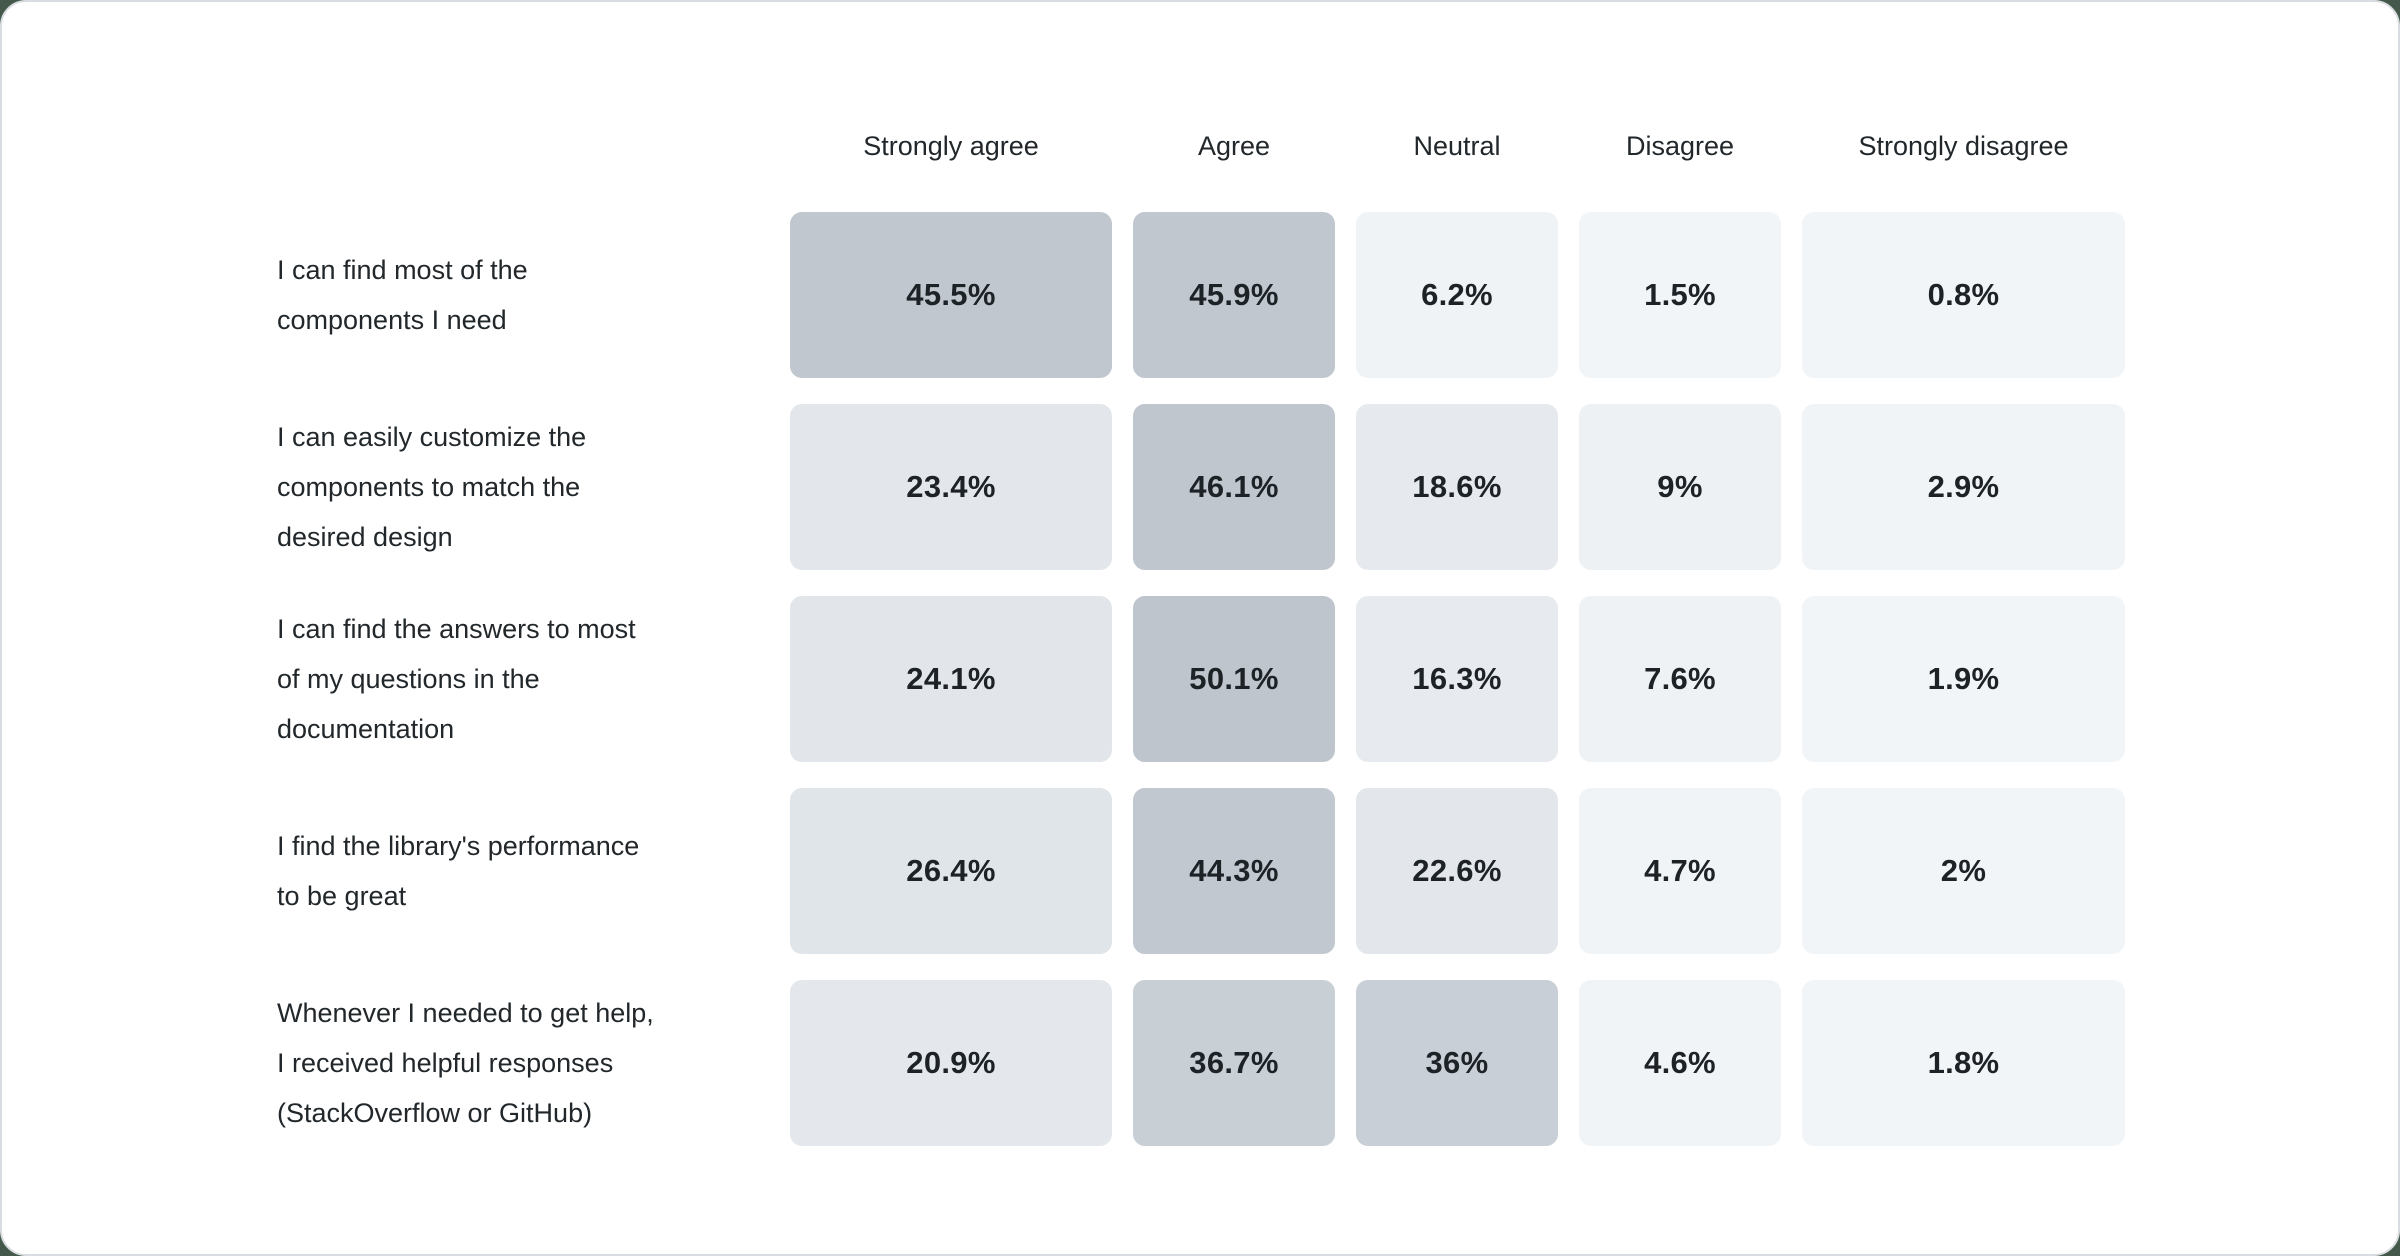  I want to click on row-label-find-components: I can find most of the components I need, so click(402, 295).